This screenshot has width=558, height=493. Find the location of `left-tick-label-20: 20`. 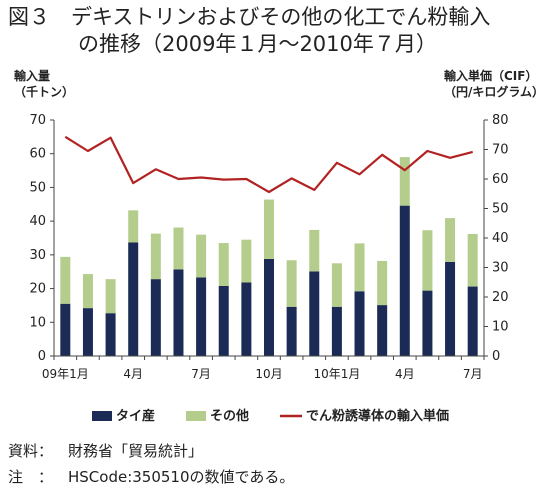

left-tick-label-20: 20 is located at coordinates (37, 289).